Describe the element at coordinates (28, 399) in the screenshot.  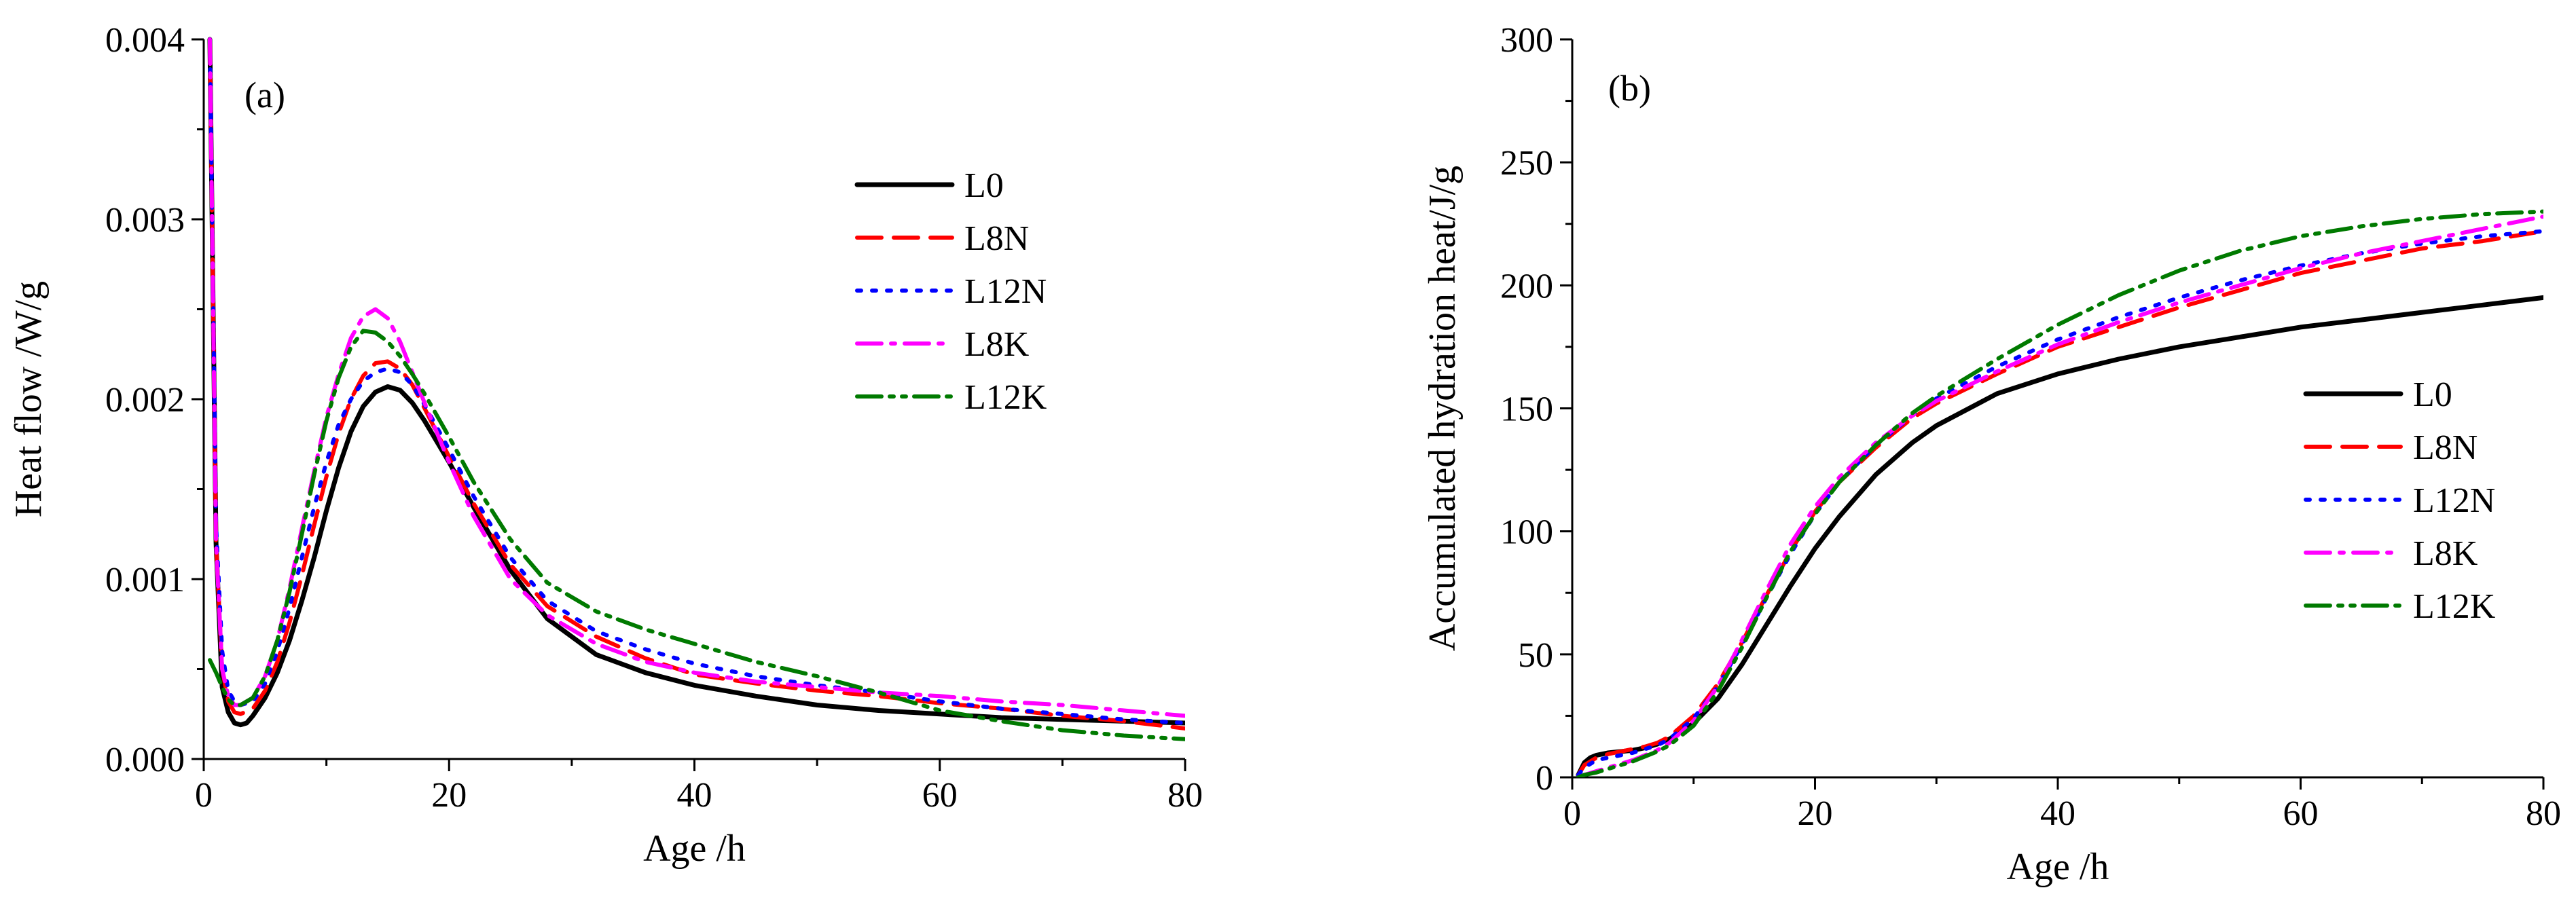
I see `y-axis-title: Heat flow /W/g` at that location.